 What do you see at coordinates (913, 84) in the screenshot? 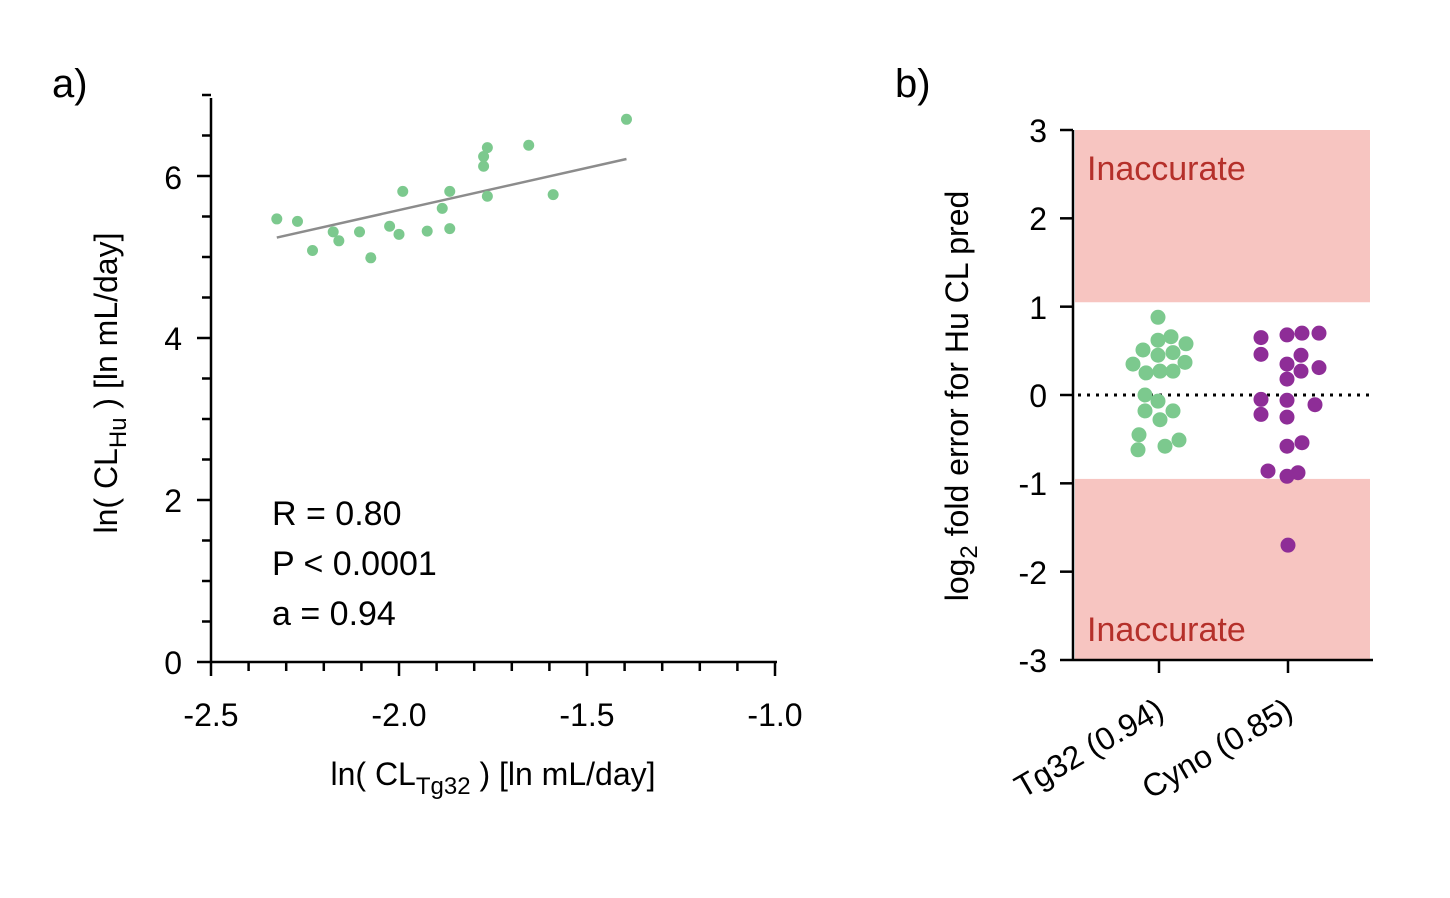
I see `panel-b-label: b)` at bounding box center [913, 84].